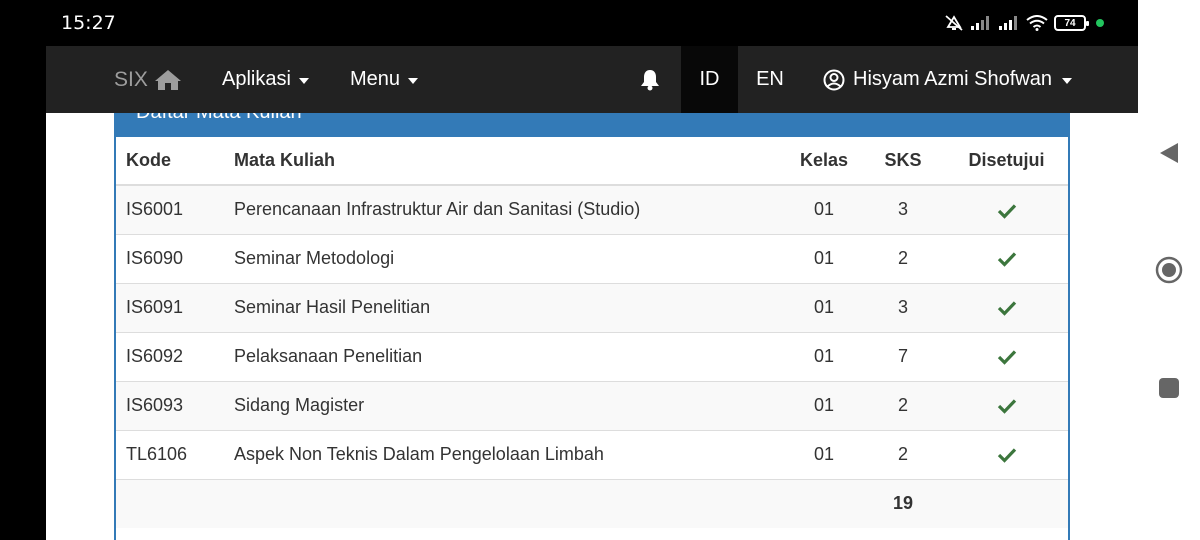 The image size is (1200, 540). What do you see at coordinates (954, 23) in the screenshot?
I see `mute-icon` at bounding box center [954, 23].